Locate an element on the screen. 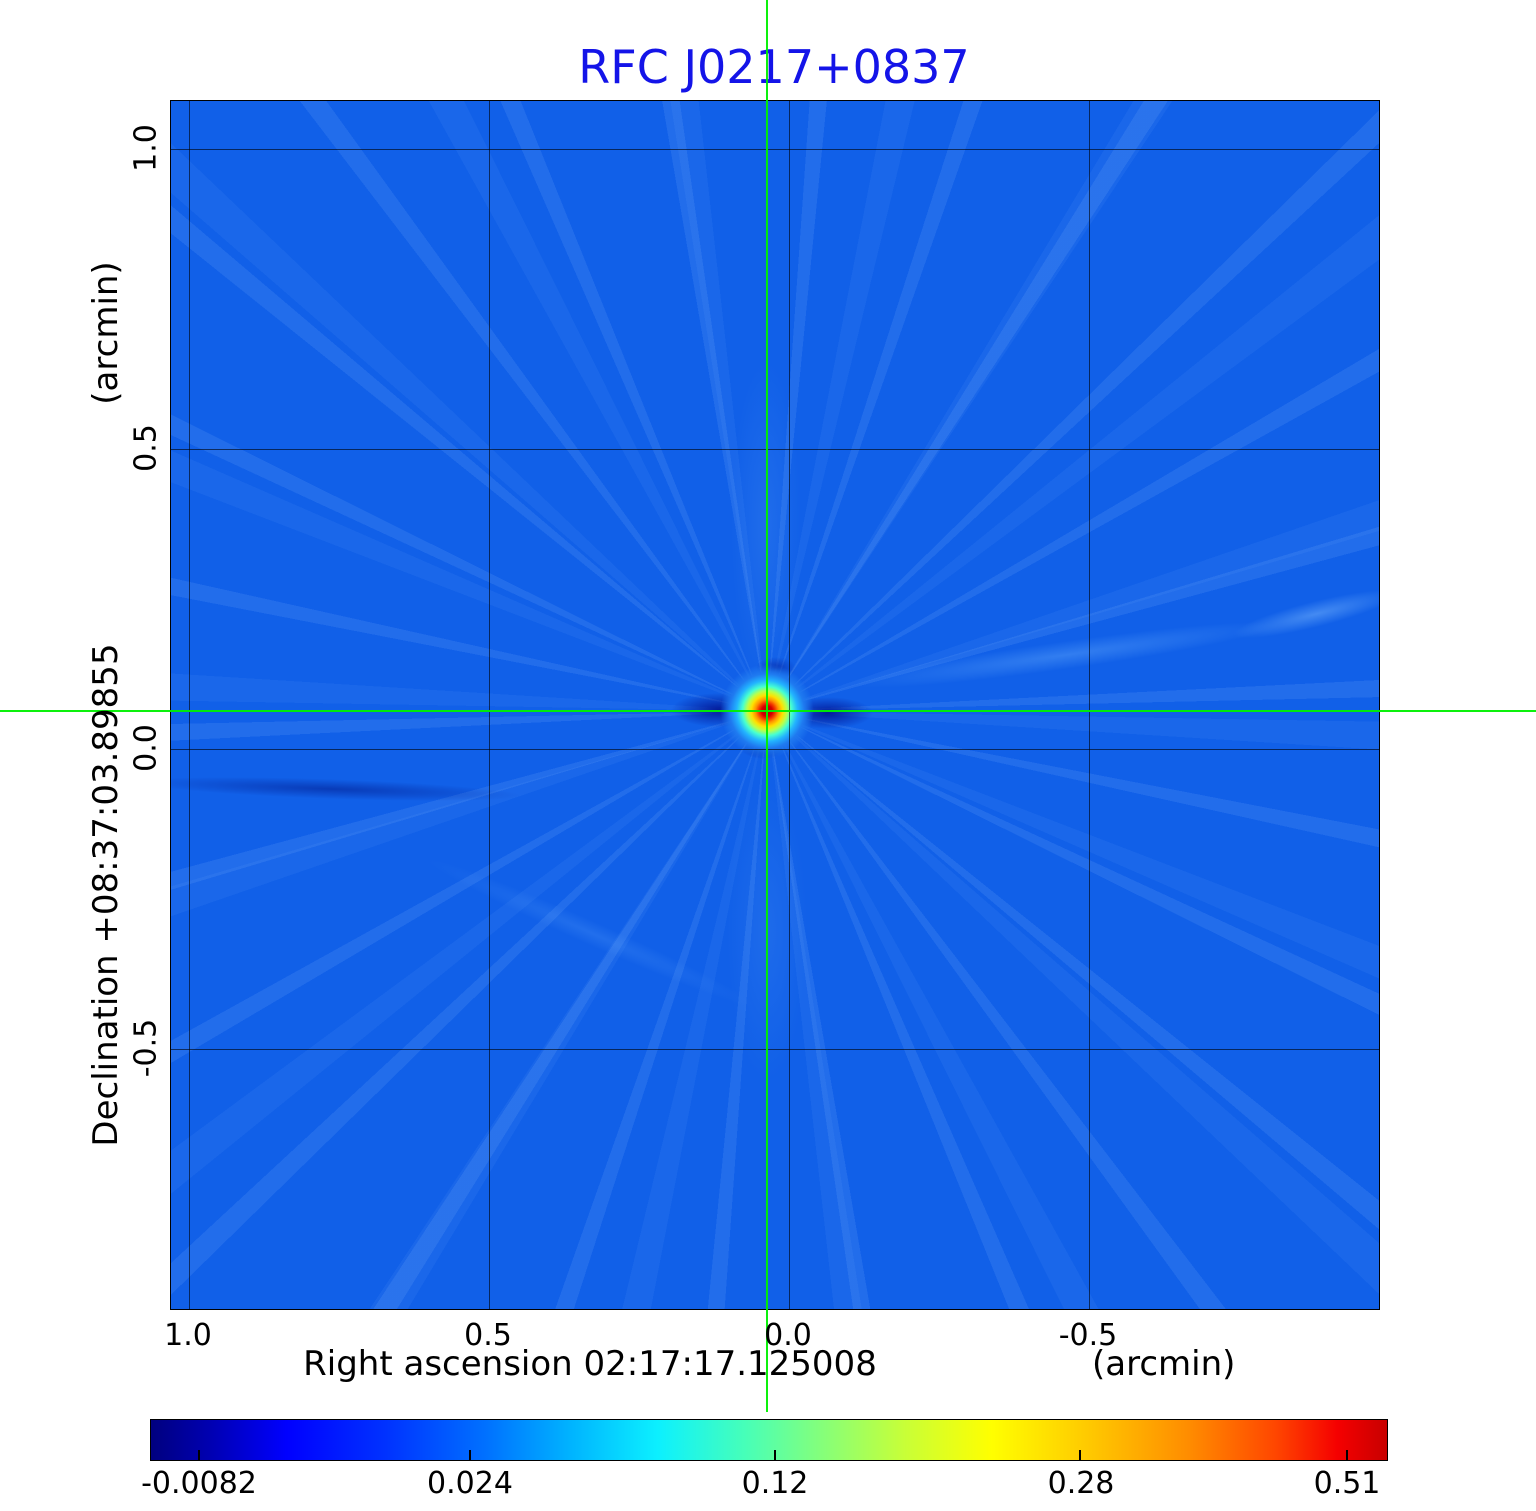 The width and height of the screenshot is (1536, 1511). colorbar-tick-label: 0.024 is located at coordinates (470, 1483).